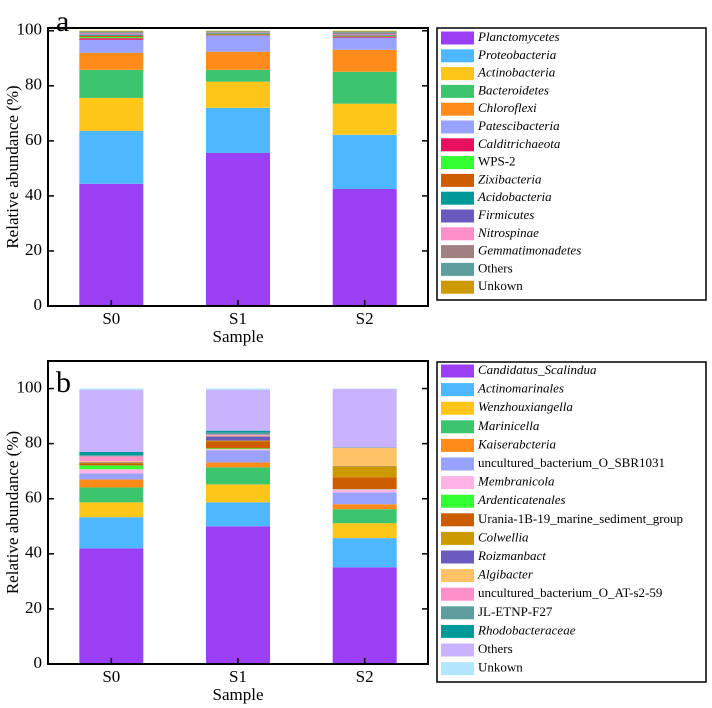 This screenshot has height=708, width=712. Describe the element at coordinates (12, 166) in the screenshot. I see `y-axis-title: Relative abundance (%)` at that location.